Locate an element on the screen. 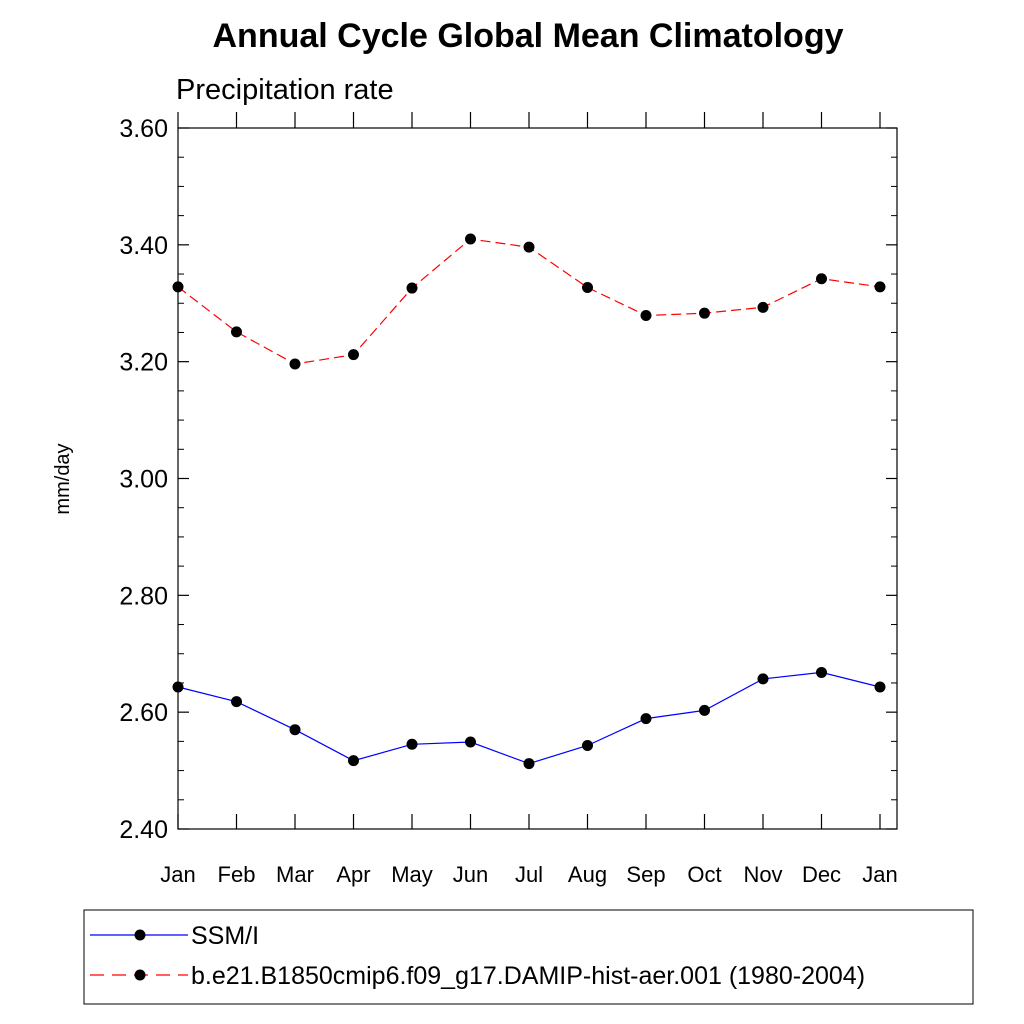 The width and height of the screenshot is (1024, 1024). chart-title: Annual Cycle Global Mean Climatology is located at coordinates (528, 36).